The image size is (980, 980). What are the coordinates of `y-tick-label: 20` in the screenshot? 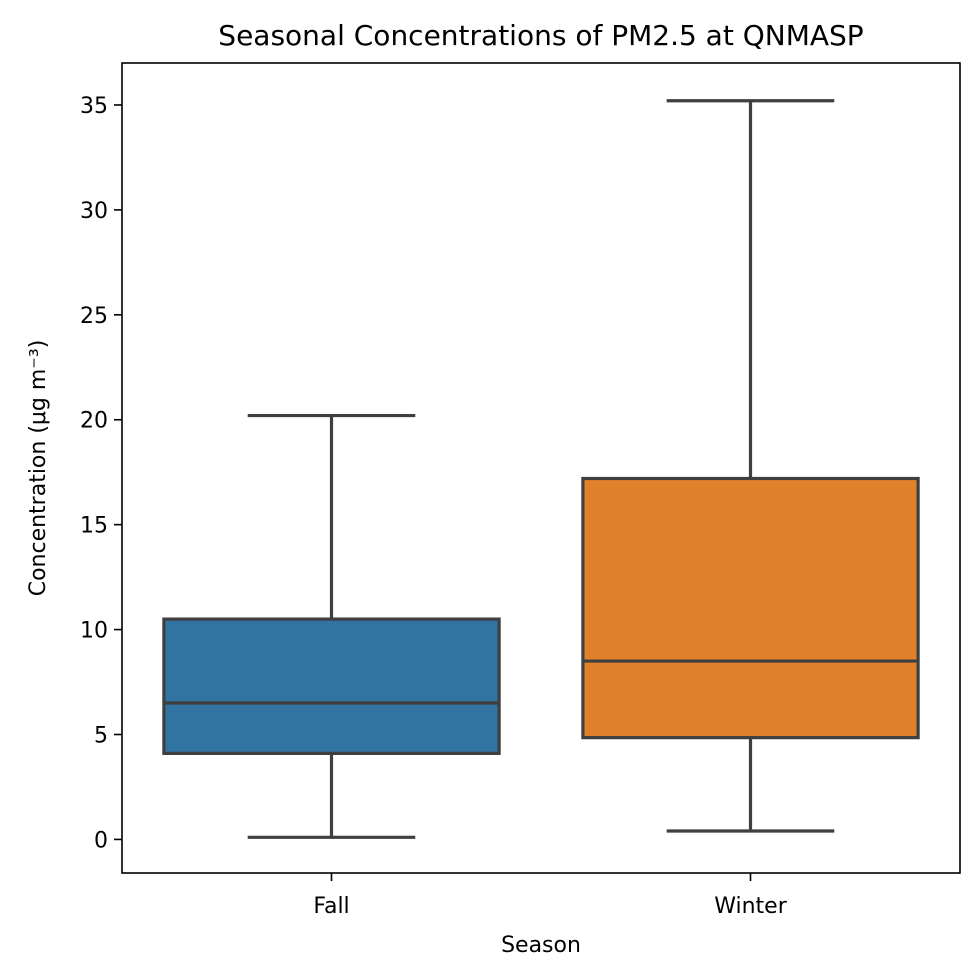 It's located at (94, 421).